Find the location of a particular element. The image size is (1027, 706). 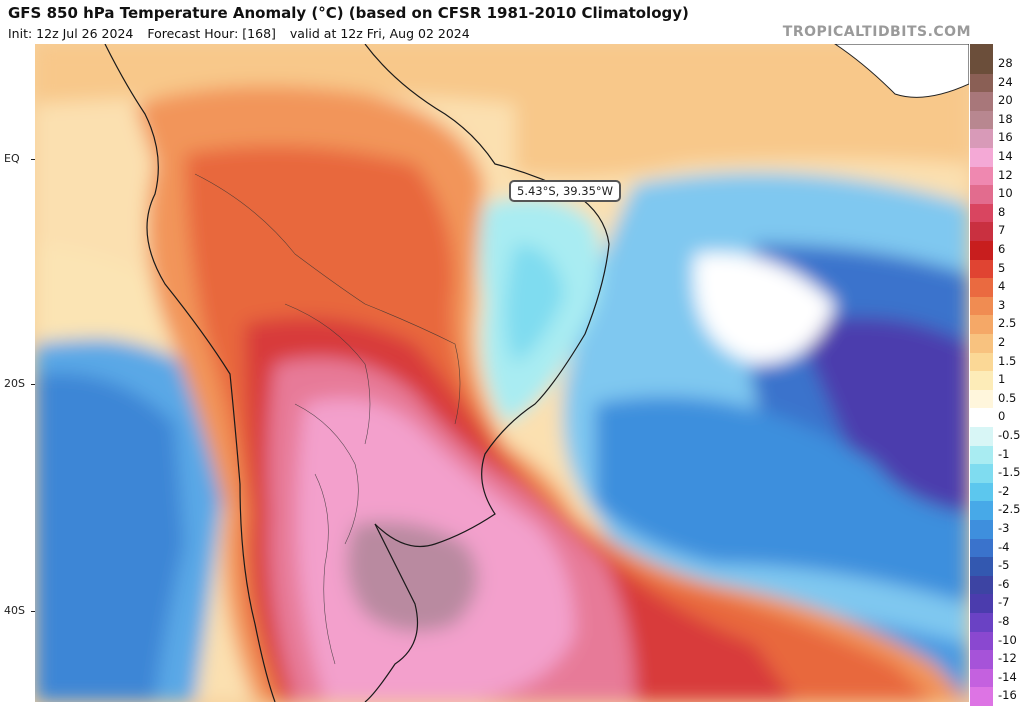

colorbar-label: 18 is located at coordinates (1005, 118).